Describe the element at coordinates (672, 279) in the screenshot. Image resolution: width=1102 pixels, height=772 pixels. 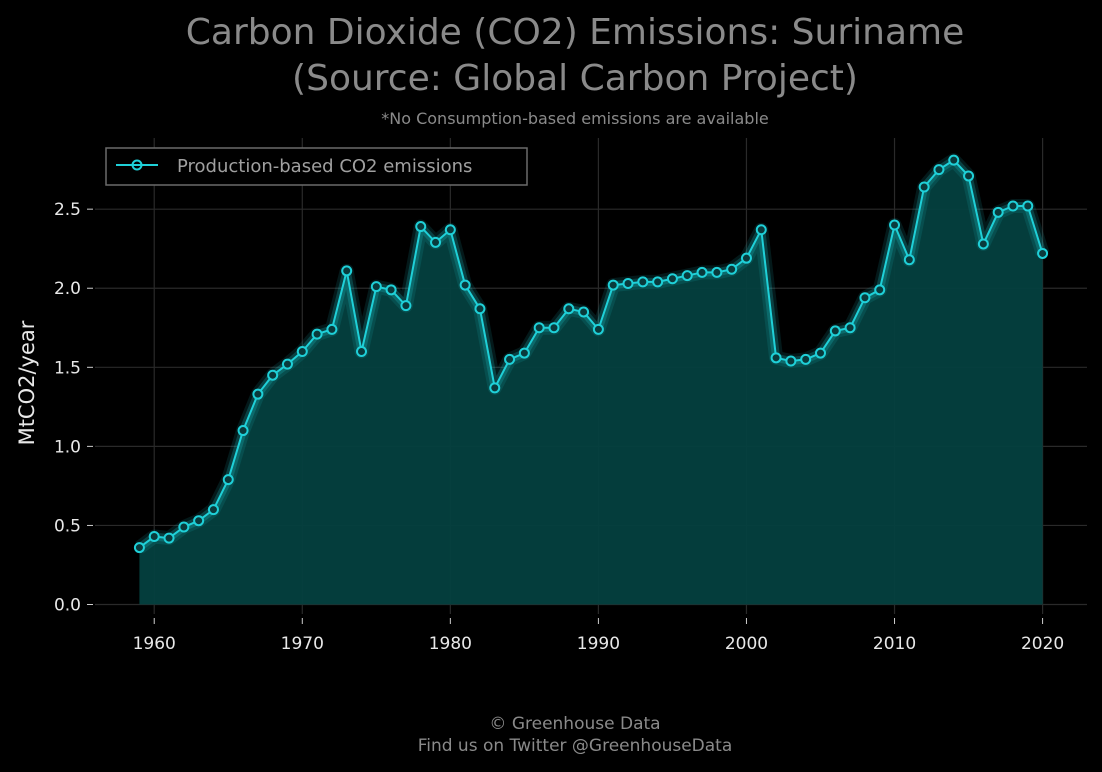
I see `data-point-1995` at that location.